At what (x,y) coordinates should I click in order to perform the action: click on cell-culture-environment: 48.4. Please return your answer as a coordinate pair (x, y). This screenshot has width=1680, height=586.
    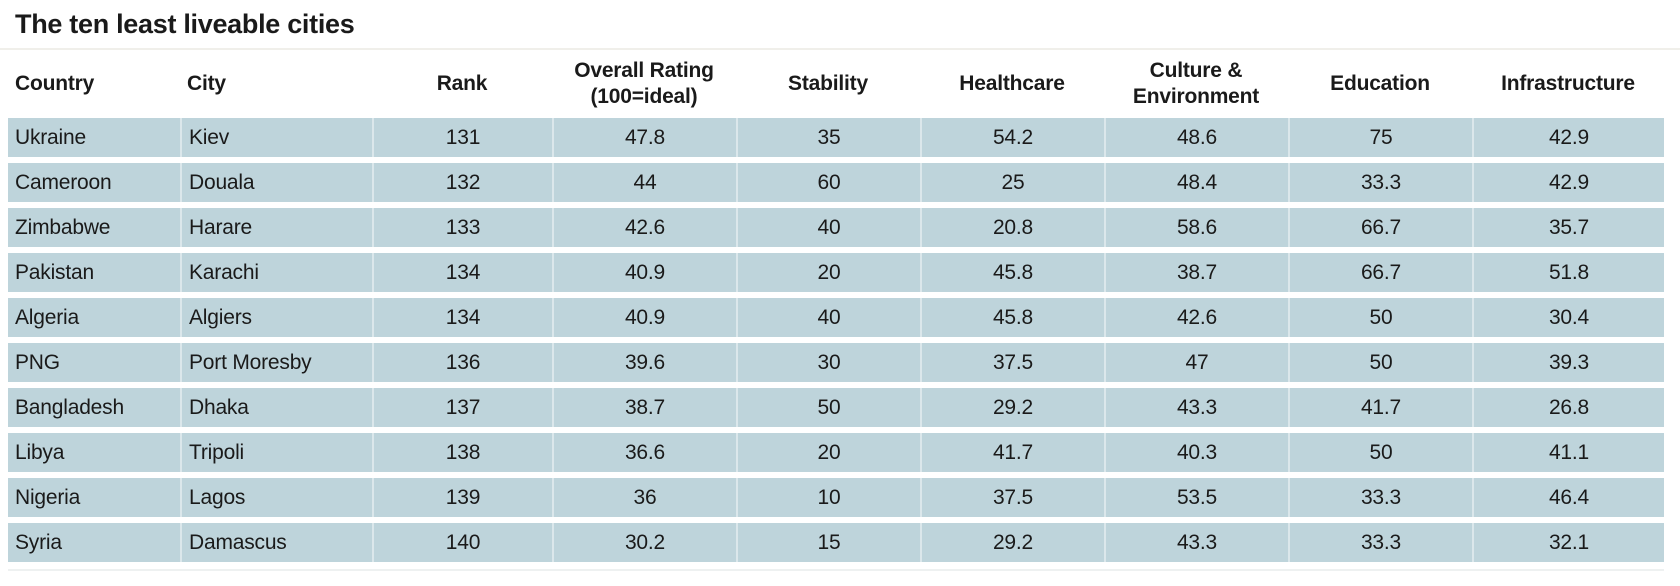
    Looking at the image, I should click on (1196, 182).